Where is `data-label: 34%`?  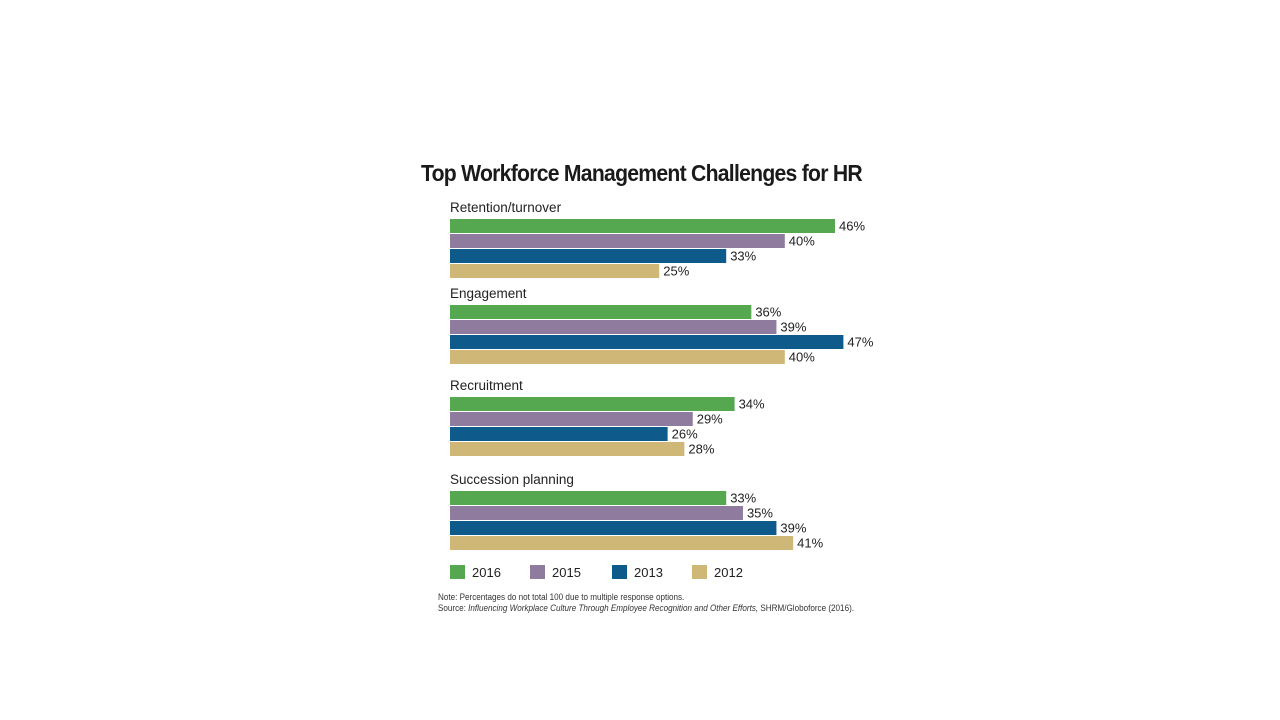 data-label: 34% is located at coordinates (752, 404).